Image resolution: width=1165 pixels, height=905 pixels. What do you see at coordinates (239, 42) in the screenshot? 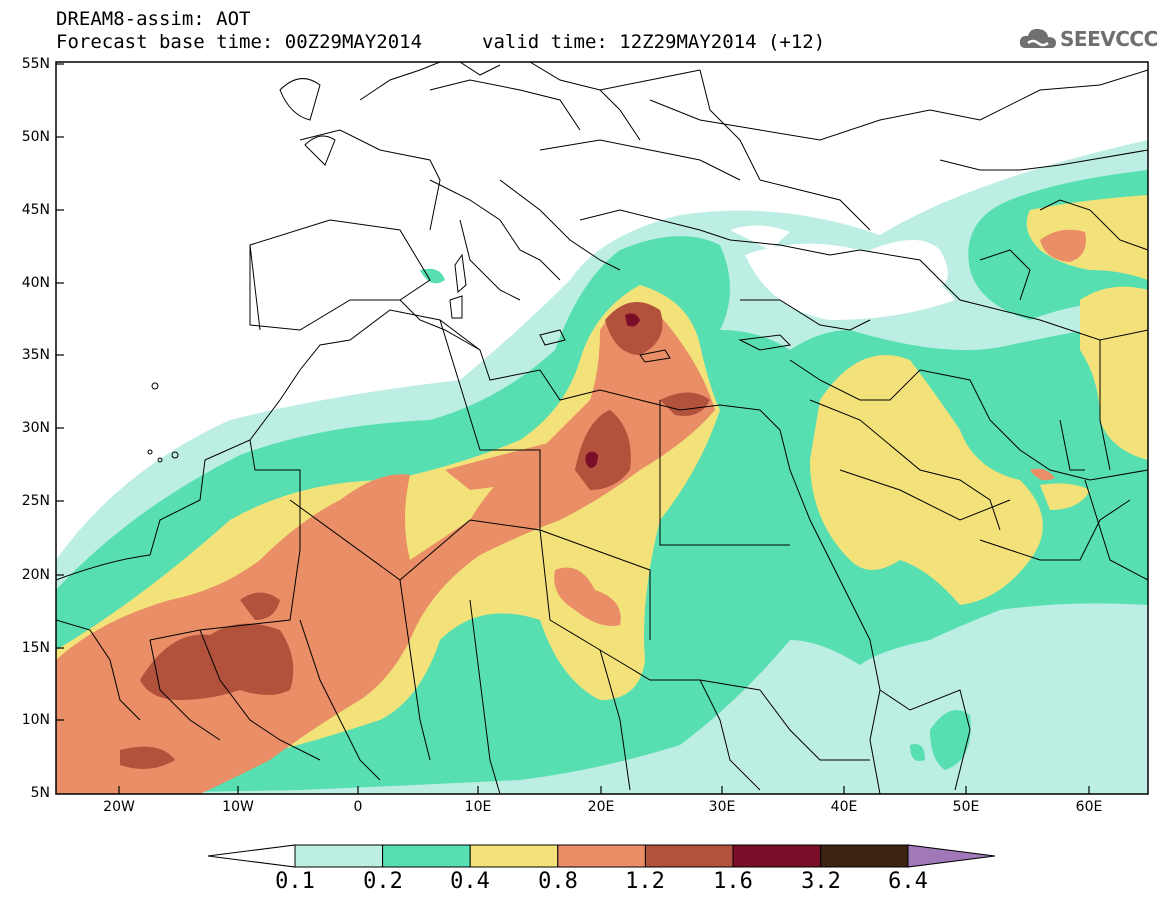
I see `title-line-2: Forecast base time: 00Z29MAY2014` at bounding box center [239, 42].